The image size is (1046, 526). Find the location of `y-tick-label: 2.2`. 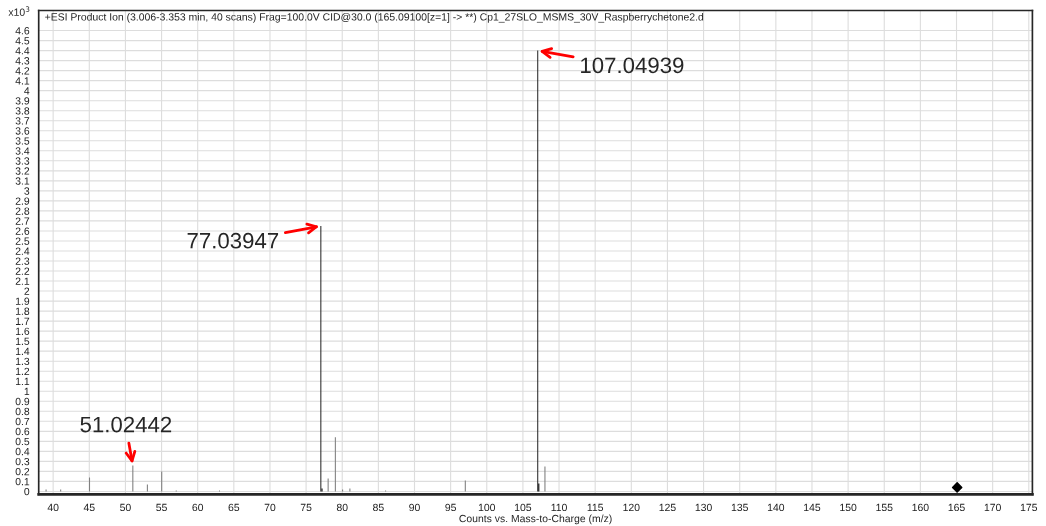

y-tick-label: 2.2 is located at coordinates (22, 271).